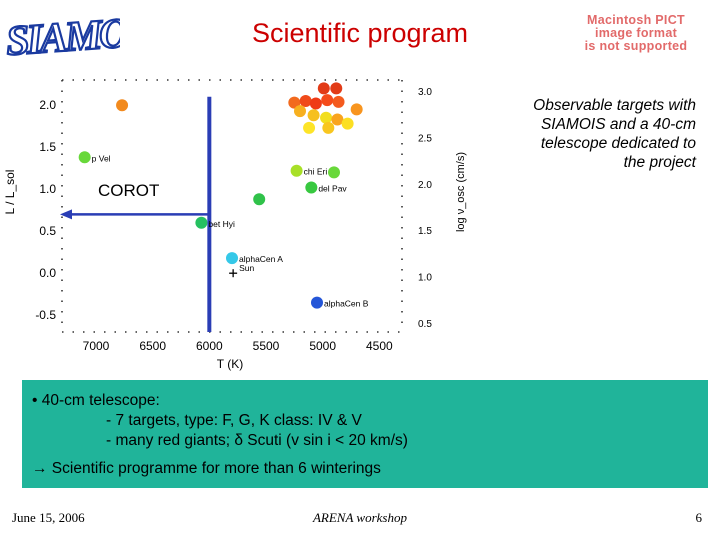  I want to click on y2-tick-label: 3.0, so click(425, 92).